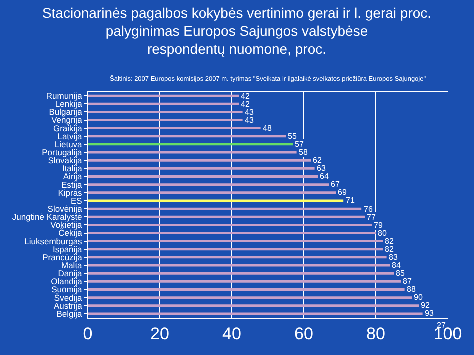 This screenshot has height=355, width=474. What do you see at coordinates (411, 289) in the screenshot?
I see `data-label: 88` at bounding box center [411, 289].